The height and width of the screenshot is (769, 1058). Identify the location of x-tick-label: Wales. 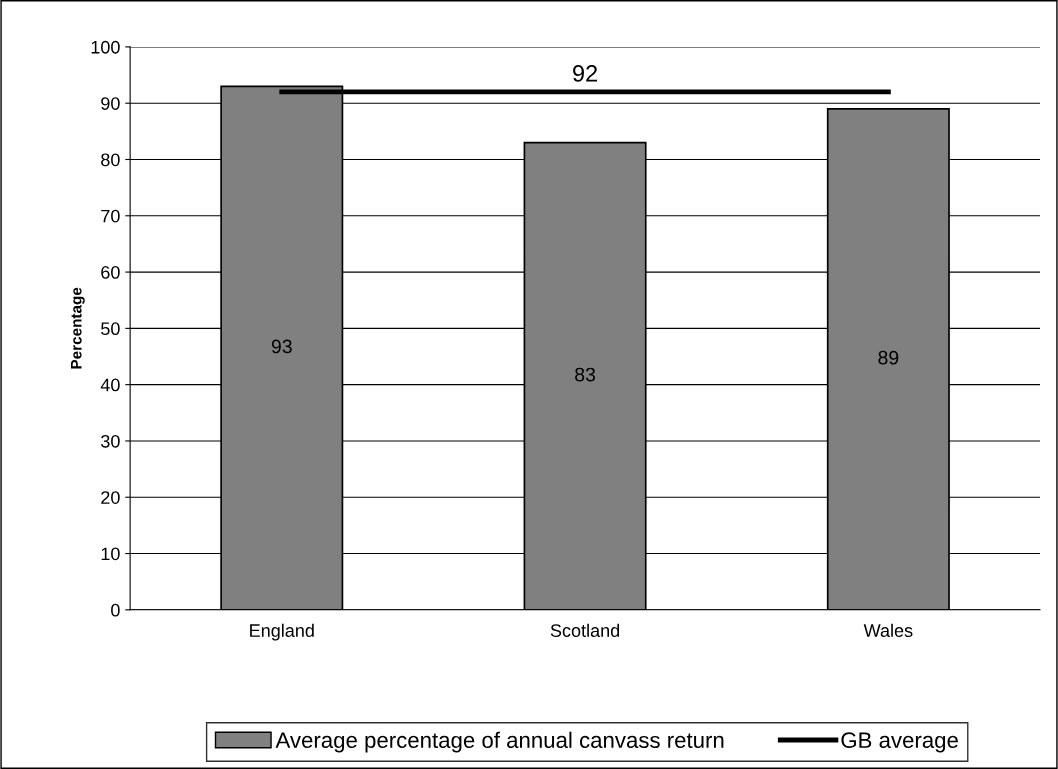
(888, 630).